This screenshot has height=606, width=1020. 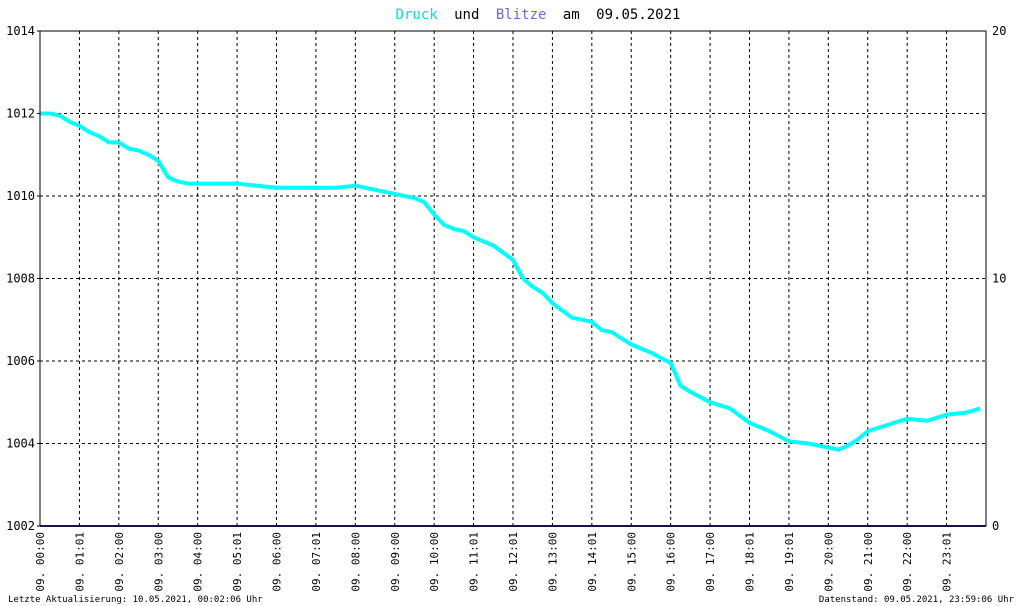 I want to click on x-tick-label: 09. 09:00, so click(x=395, y=562).